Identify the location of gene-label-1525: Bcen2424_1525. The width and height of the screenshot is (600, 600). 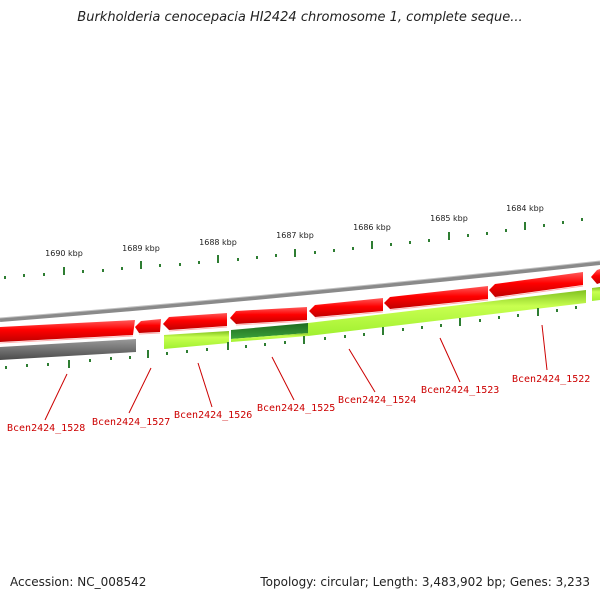
(296, 408).